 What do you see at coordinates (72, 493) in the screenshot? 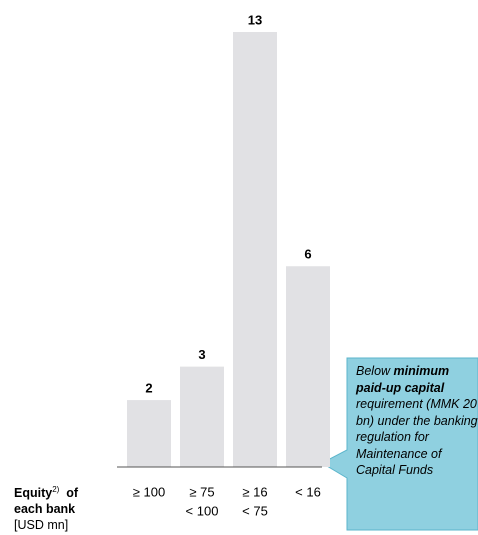
I see `x-label-of: of` at bounding box center [72, 493].